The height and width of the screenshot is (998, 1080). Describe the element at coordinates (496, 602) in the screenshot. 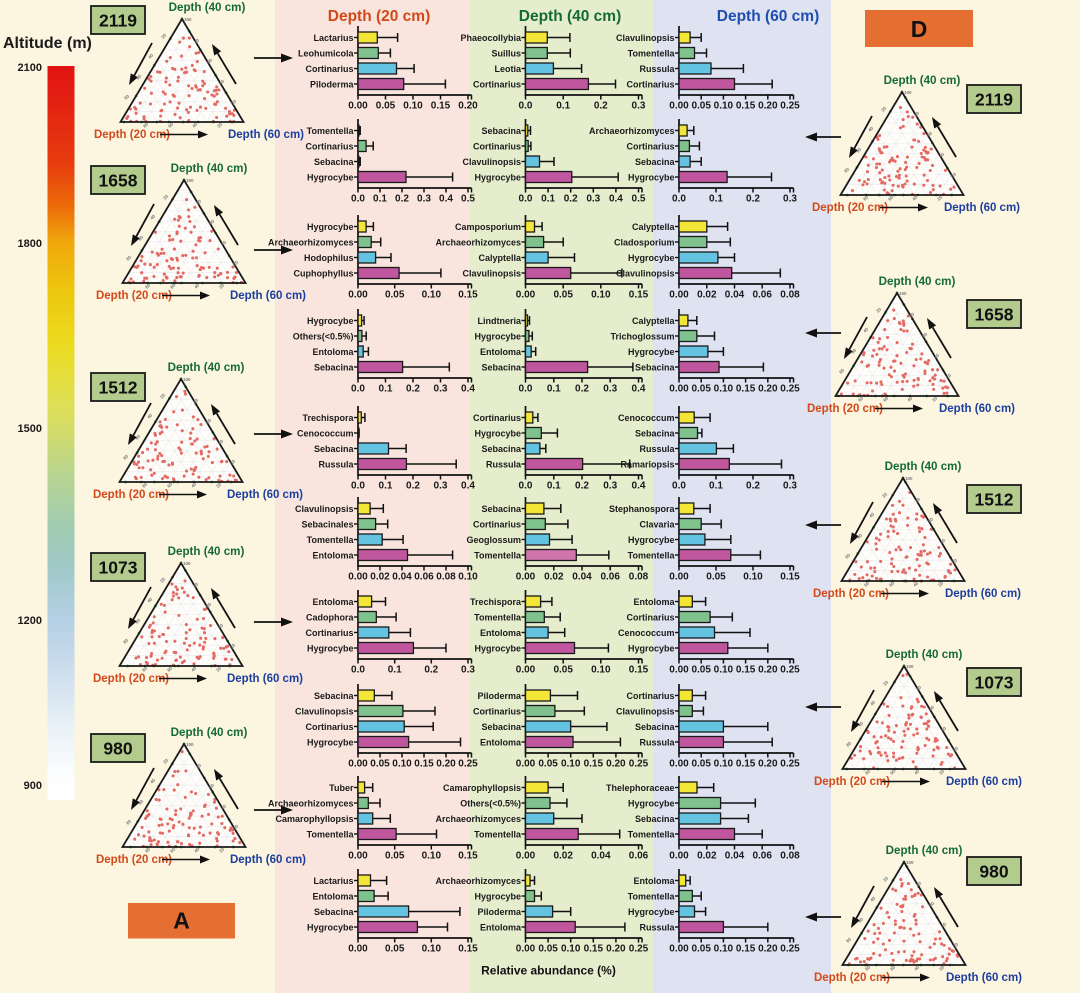

I see `svg-text: Trechispora` at that location.